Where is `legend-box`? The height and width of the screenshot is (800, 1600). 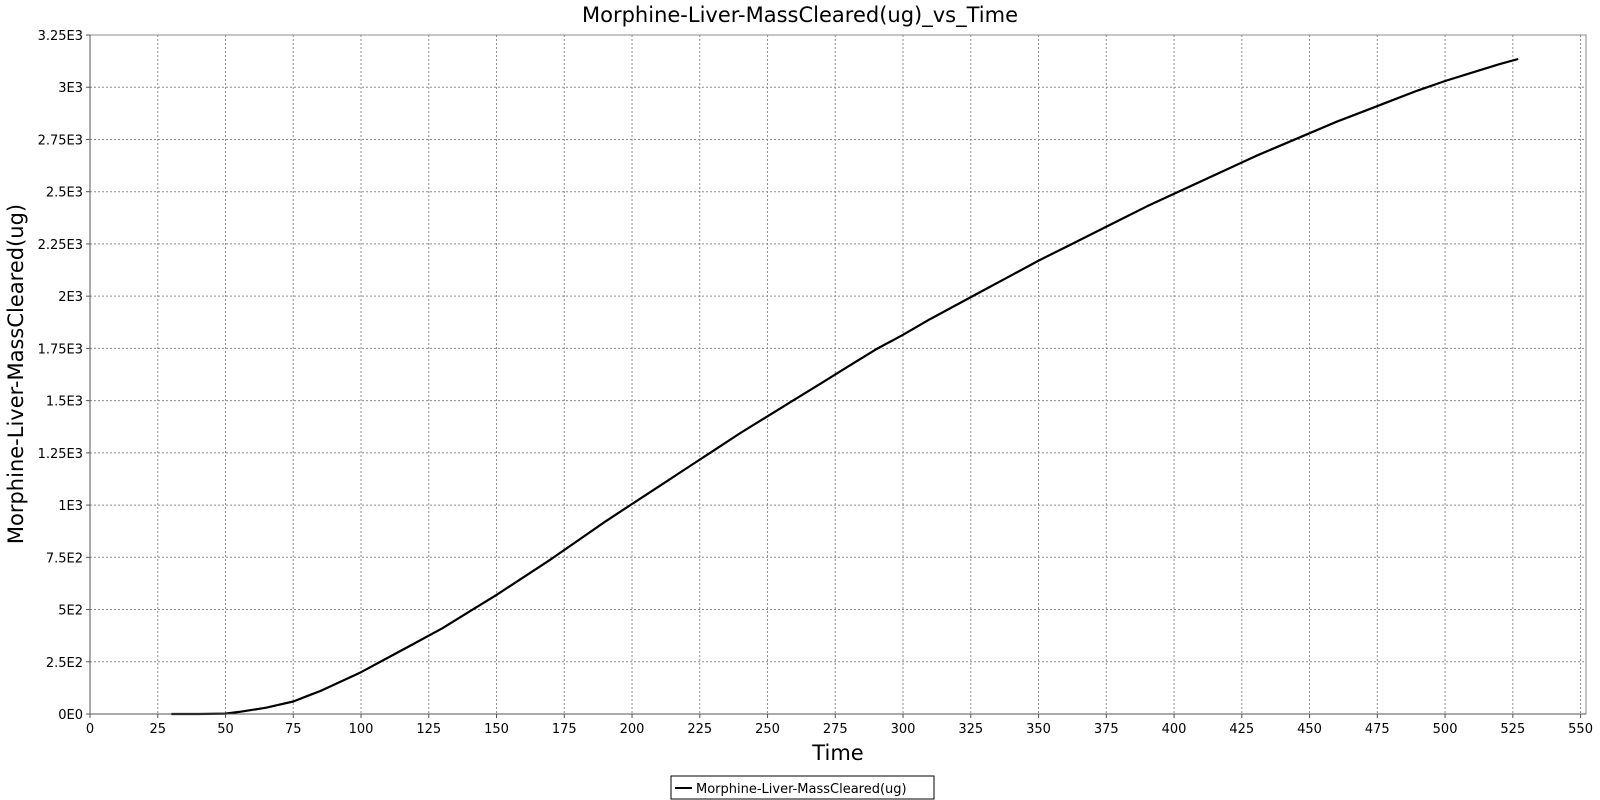
legend-box is located at coordinates (802, 787).